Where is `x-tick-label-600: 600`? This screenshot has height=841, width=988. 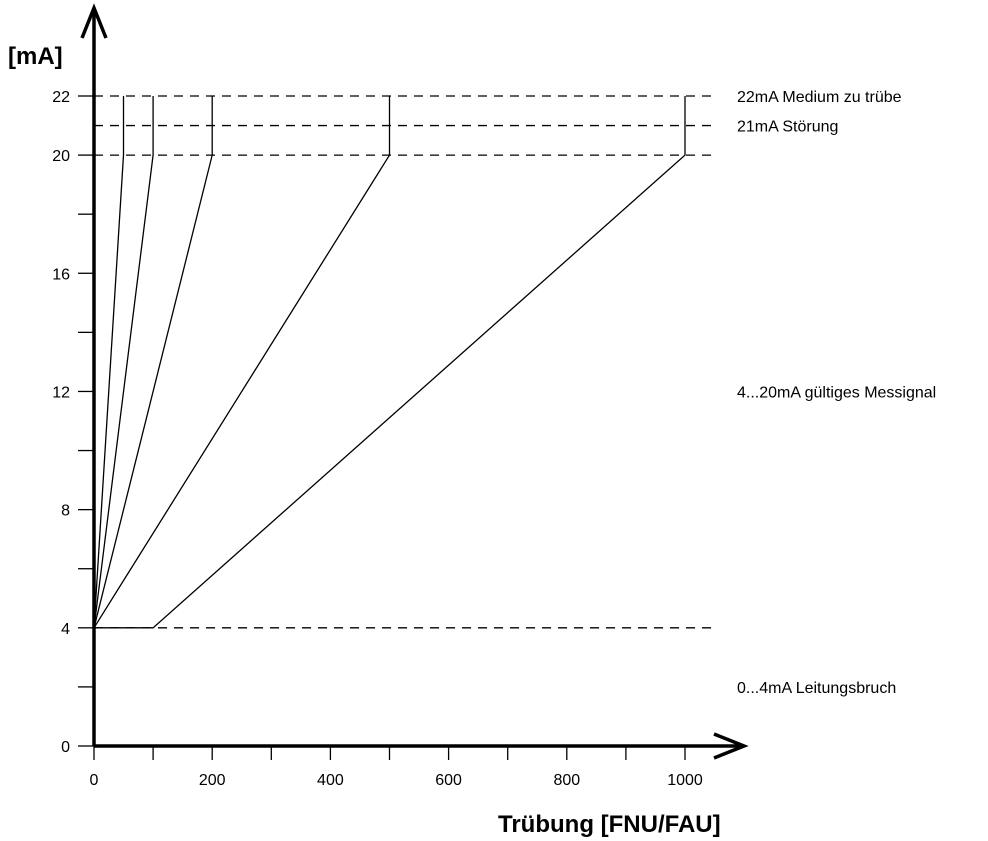
x-tick-label-600: 600 is located at coordinates (448, 780).